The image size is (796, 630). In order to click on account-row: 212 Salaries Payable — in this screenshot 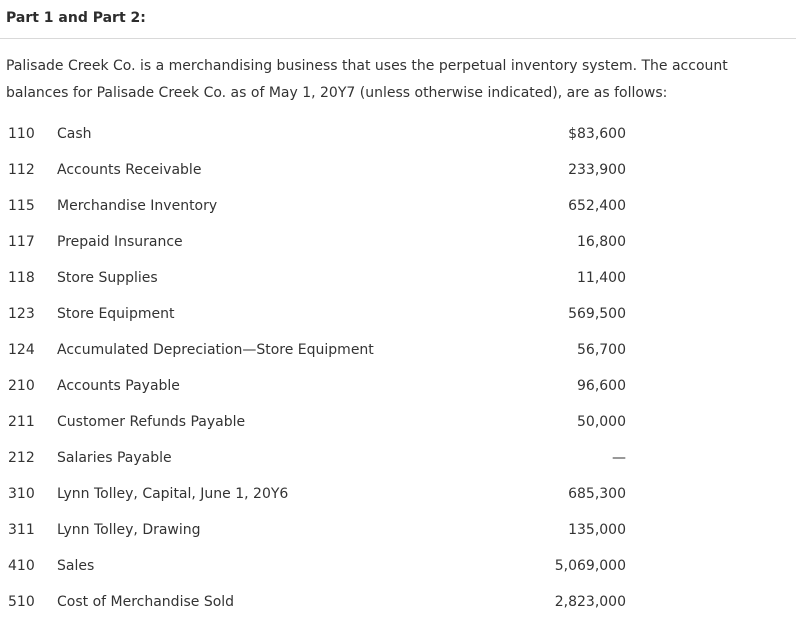, I will do `click(320, 460)`.